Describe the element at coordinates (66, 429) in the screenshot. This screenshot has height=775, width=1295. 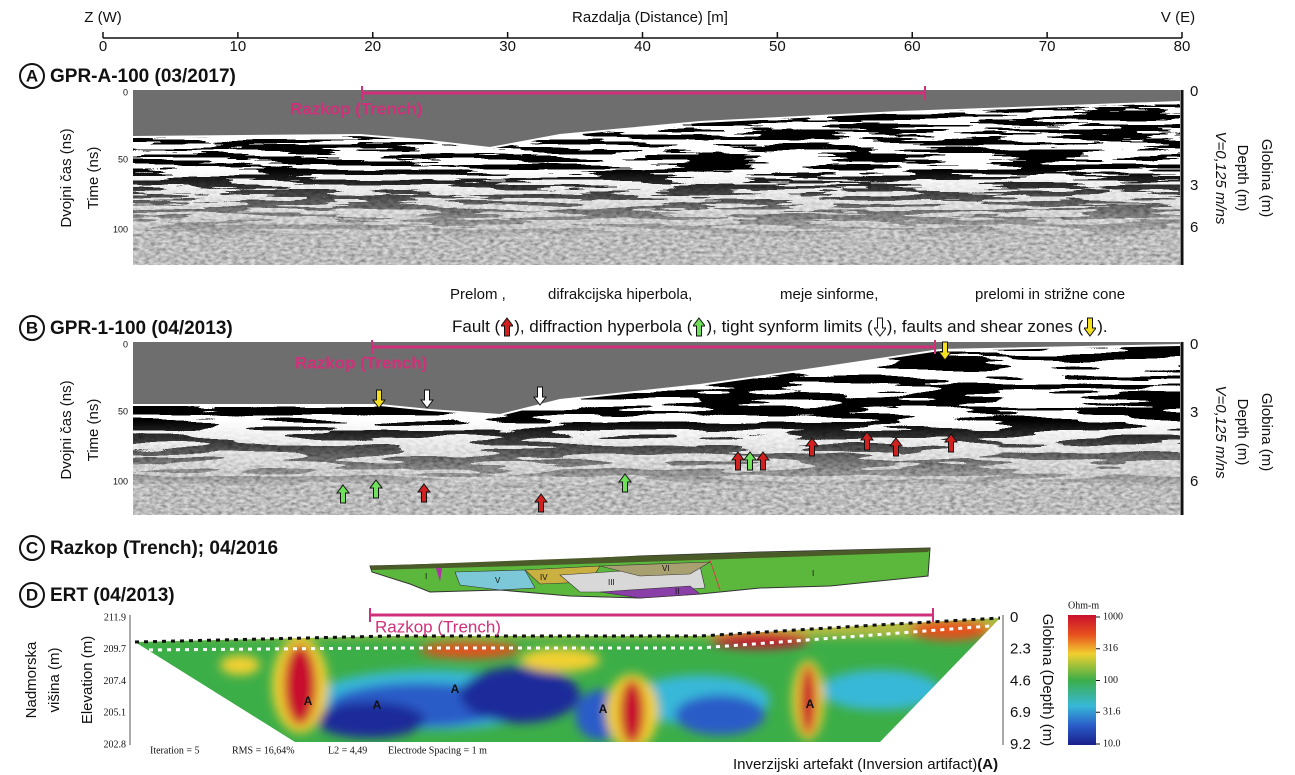
I see `time-label: Dvojni čas (ns)` at that location.